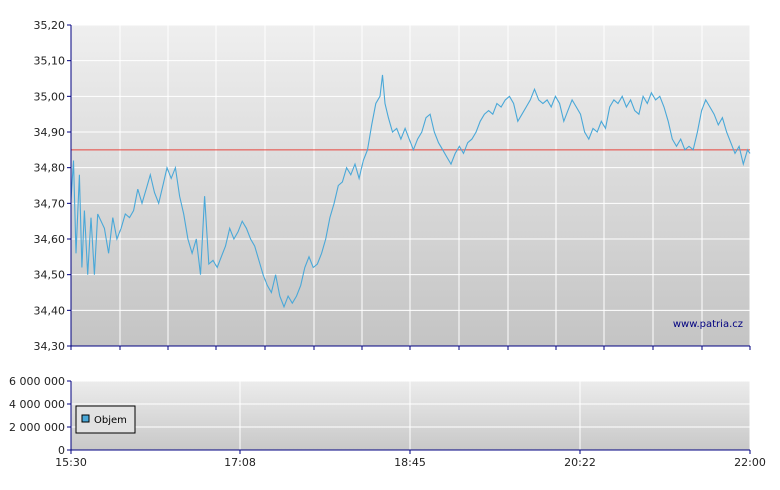  Describe the element at coordinates (85, 418) in the screenshot. I see `legend-swatch` at that location.